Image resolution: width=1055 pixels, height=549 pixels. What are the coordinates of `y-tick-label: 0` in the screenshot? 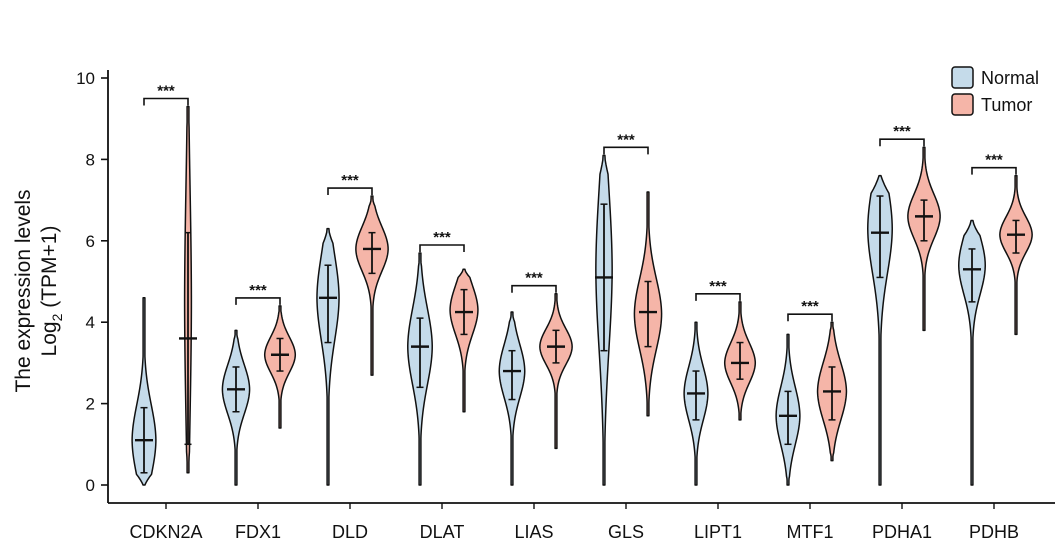 It's located at (90, 485).